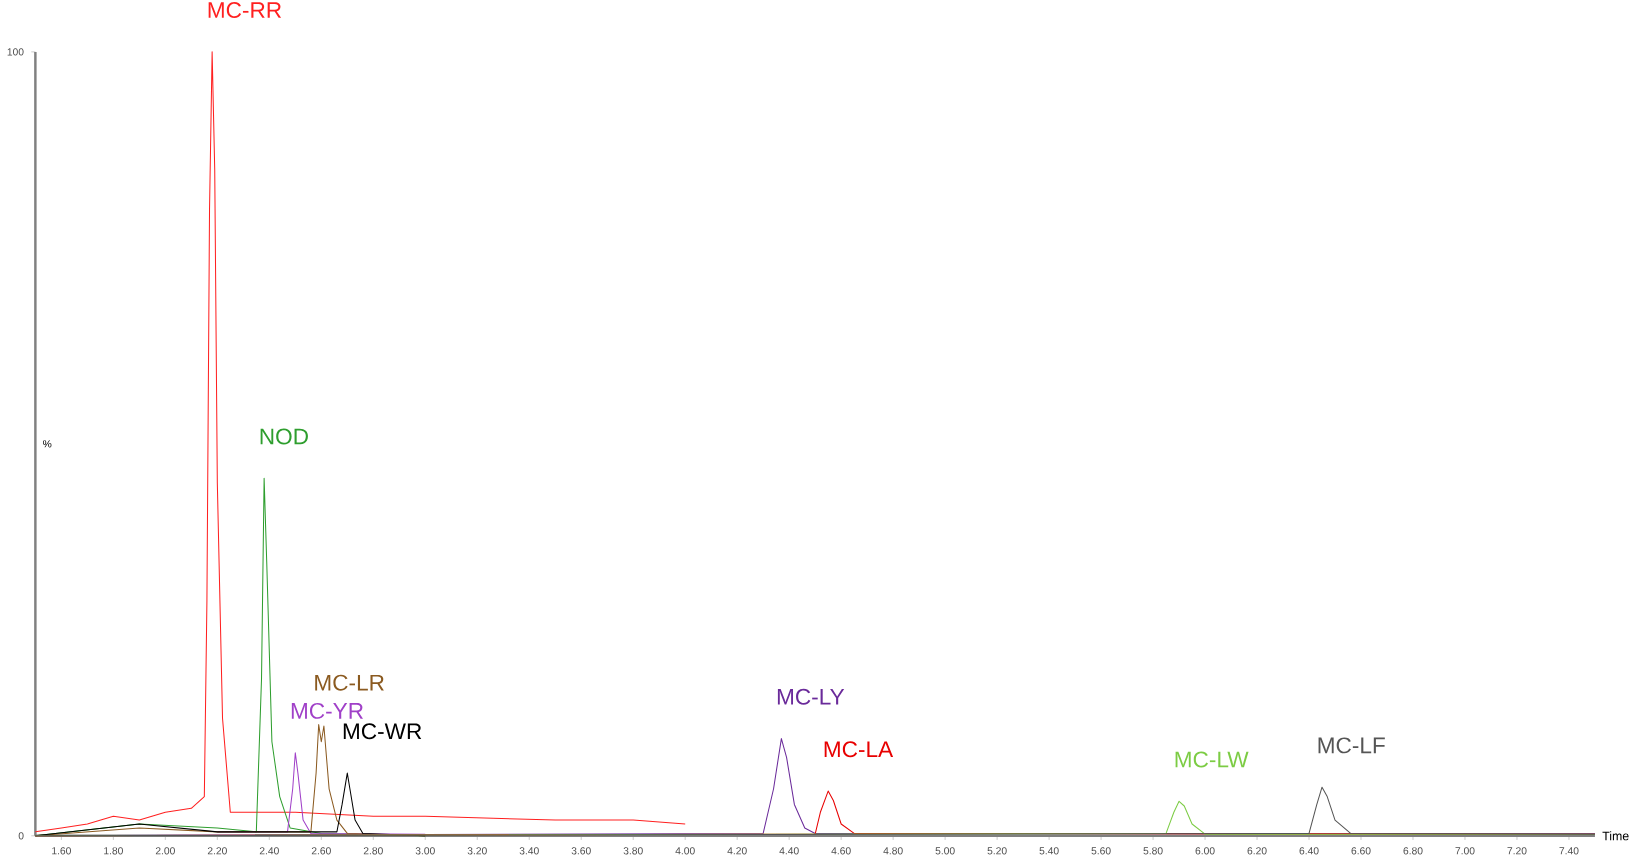 The height and width of the screenshot is (862, 1636). What do you see at coordinates (245, 10) in the screenshot?
I see `series-label: MC-RR` at bounding box center [245, 10].